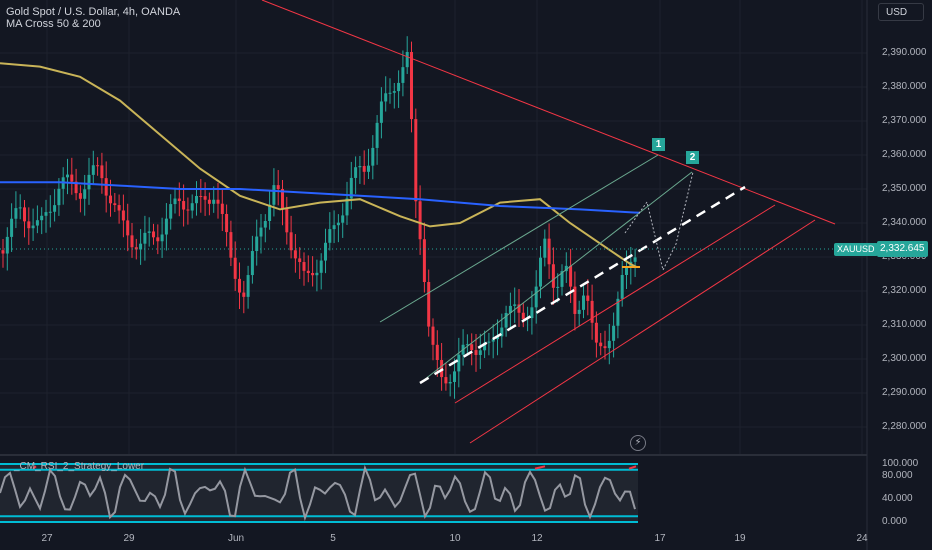  Describe the element at coordinates (904, 52) in the screenshot. I see `price-tick-label: 2,390.000` at that location.